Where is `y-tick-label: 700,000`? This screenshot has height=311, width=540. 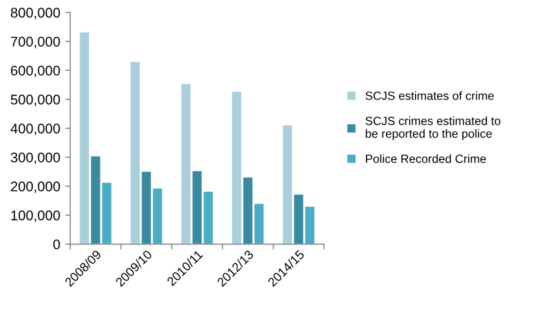 y-tick-label: 700,000 is located at coordinates (35, 42).